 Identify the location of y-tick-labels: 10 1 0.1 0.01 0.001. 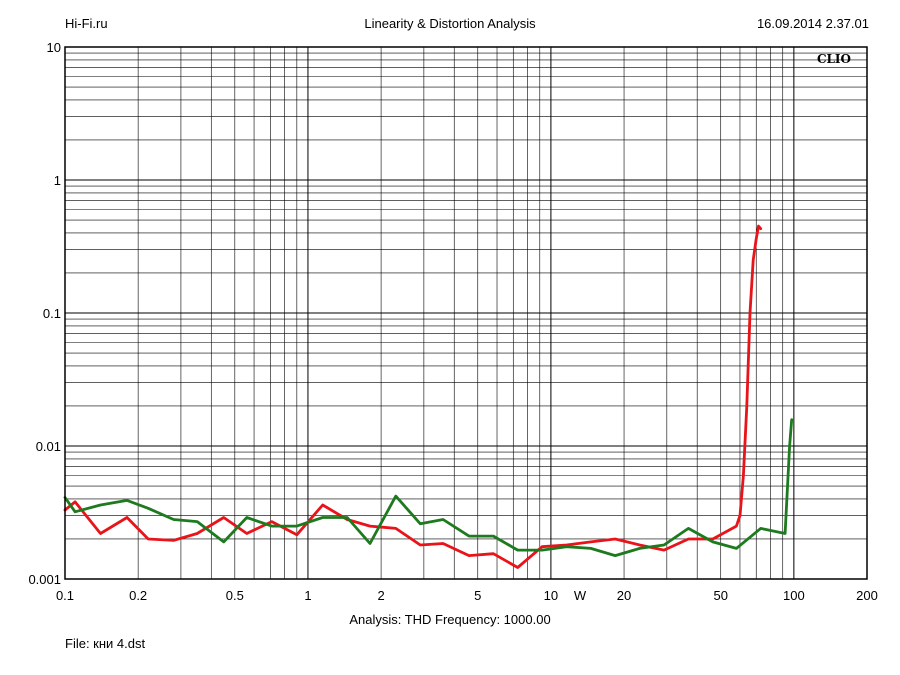
(44, 313).